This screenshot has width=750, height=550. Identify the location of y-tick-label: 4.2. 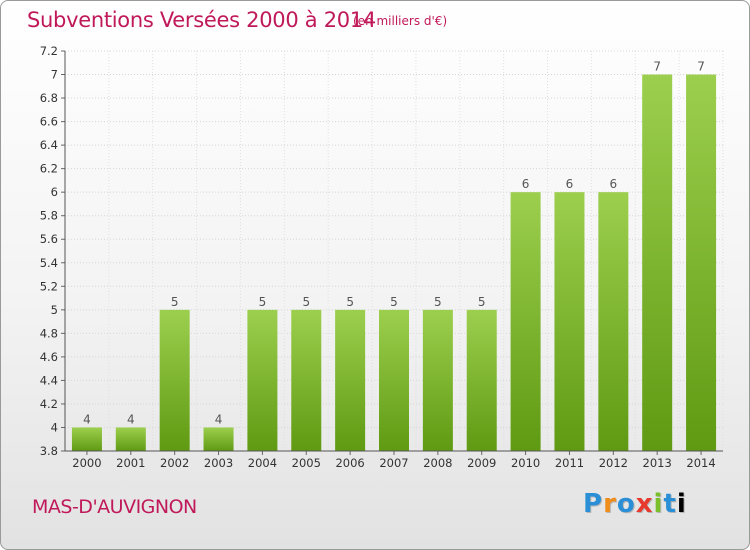
(49, 404).